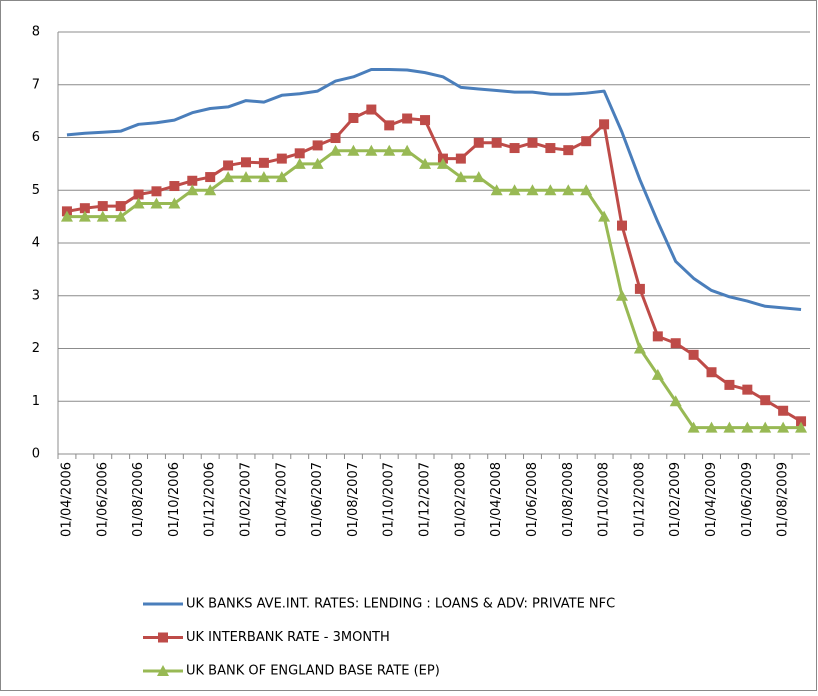 The width and height of the screenshot is (818, 696). I want to click on x-tick-label: 01/02/2007, so click(246, 499).